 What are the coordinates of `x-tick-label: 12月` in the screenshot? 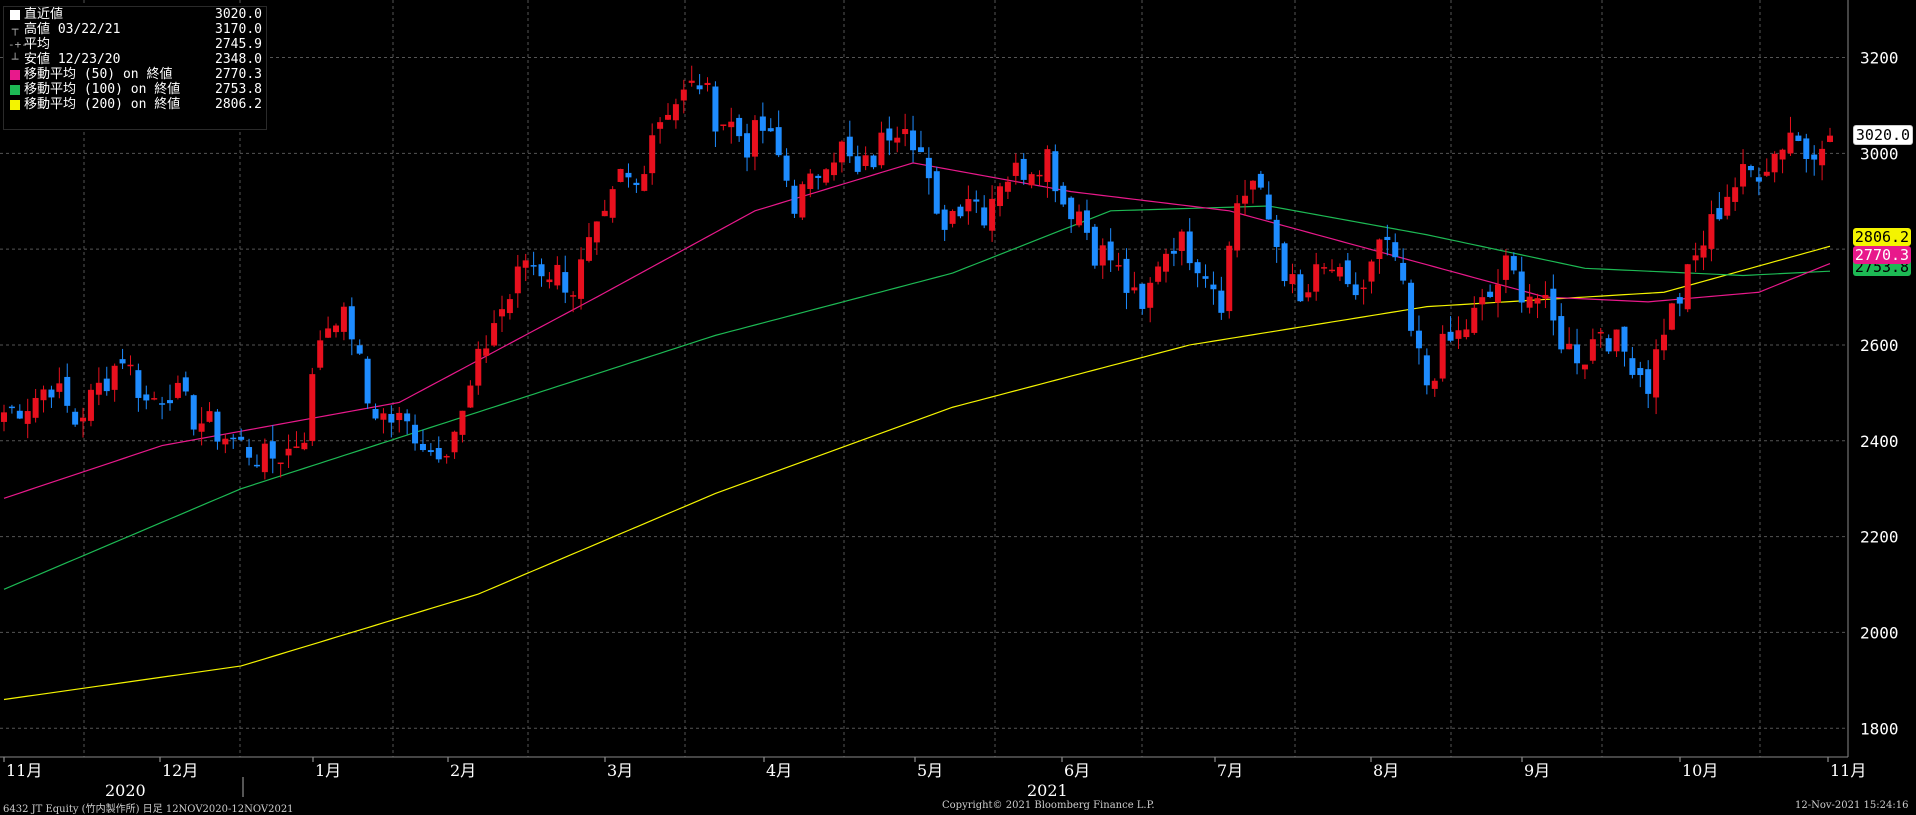 It's located at (180, 770).